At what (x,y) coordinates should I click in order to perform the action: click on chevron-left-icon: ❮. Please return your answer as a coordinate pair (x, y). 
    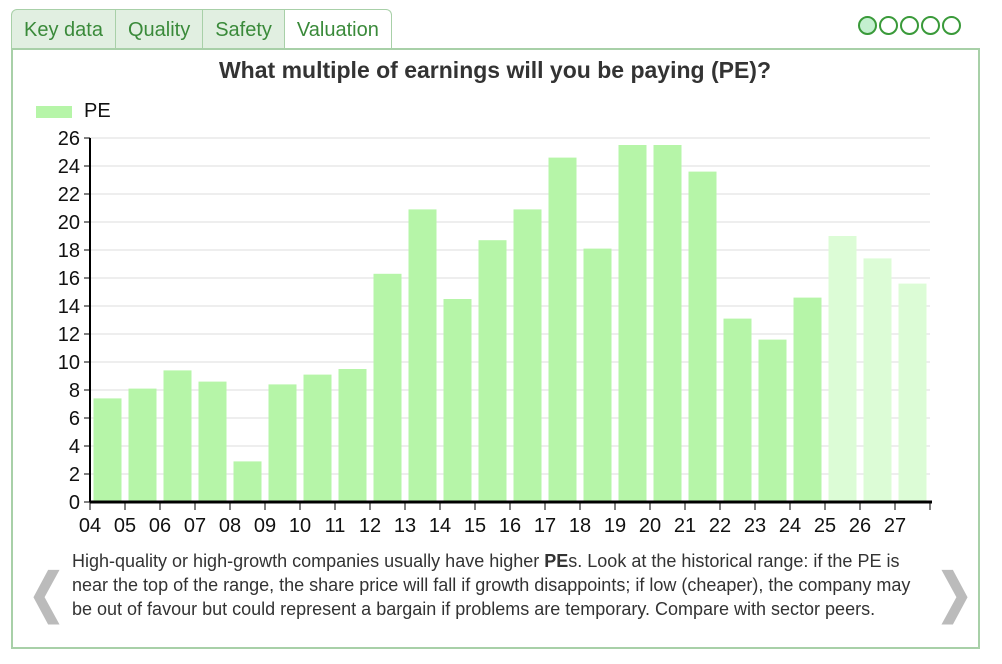
    Looking at the image, I should click on (46, 593).